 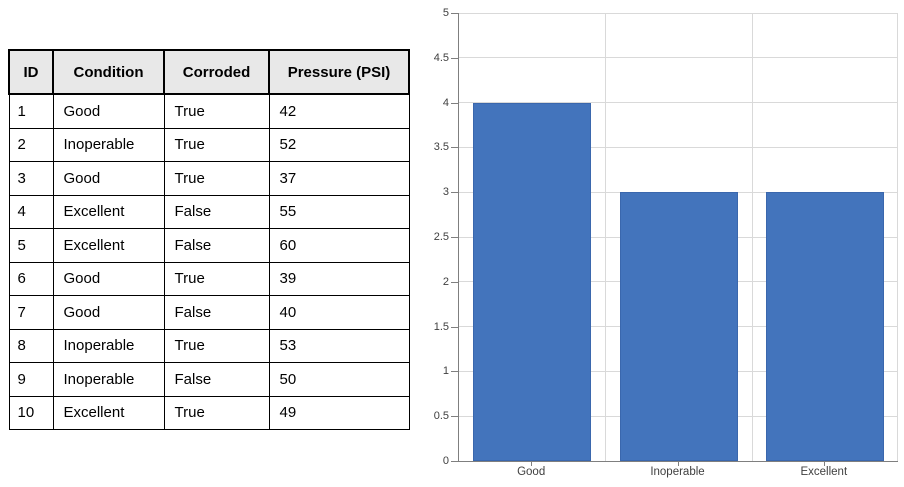 What do you see at coordinates (339, 278) in the screenshot?
I see `table-cell: 39` at bounding box center [339, 278].